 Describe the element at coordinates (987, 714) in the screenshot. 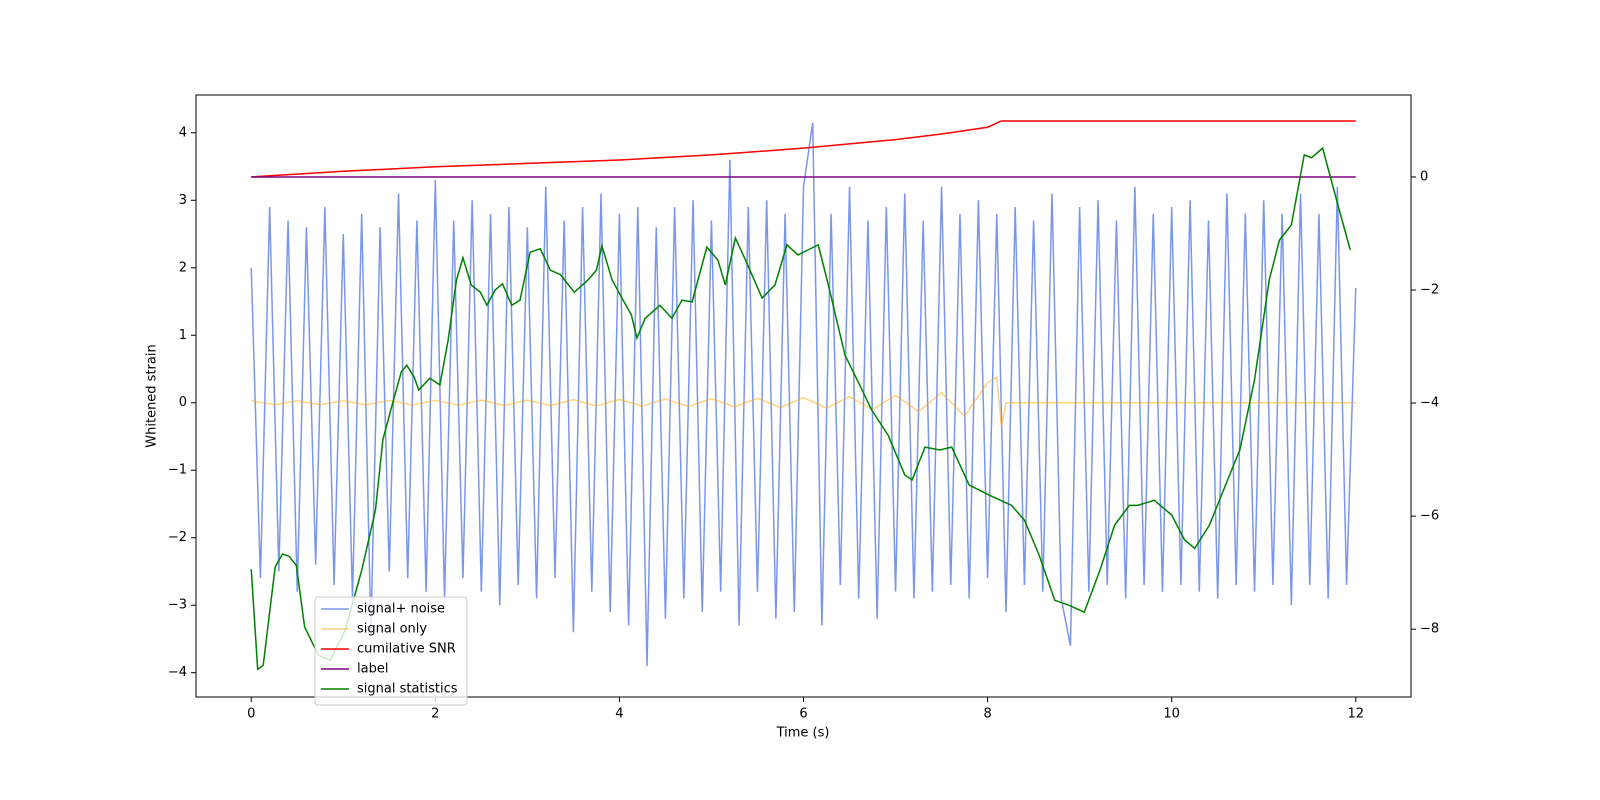

I see `x-tick-label: 8` at that location.